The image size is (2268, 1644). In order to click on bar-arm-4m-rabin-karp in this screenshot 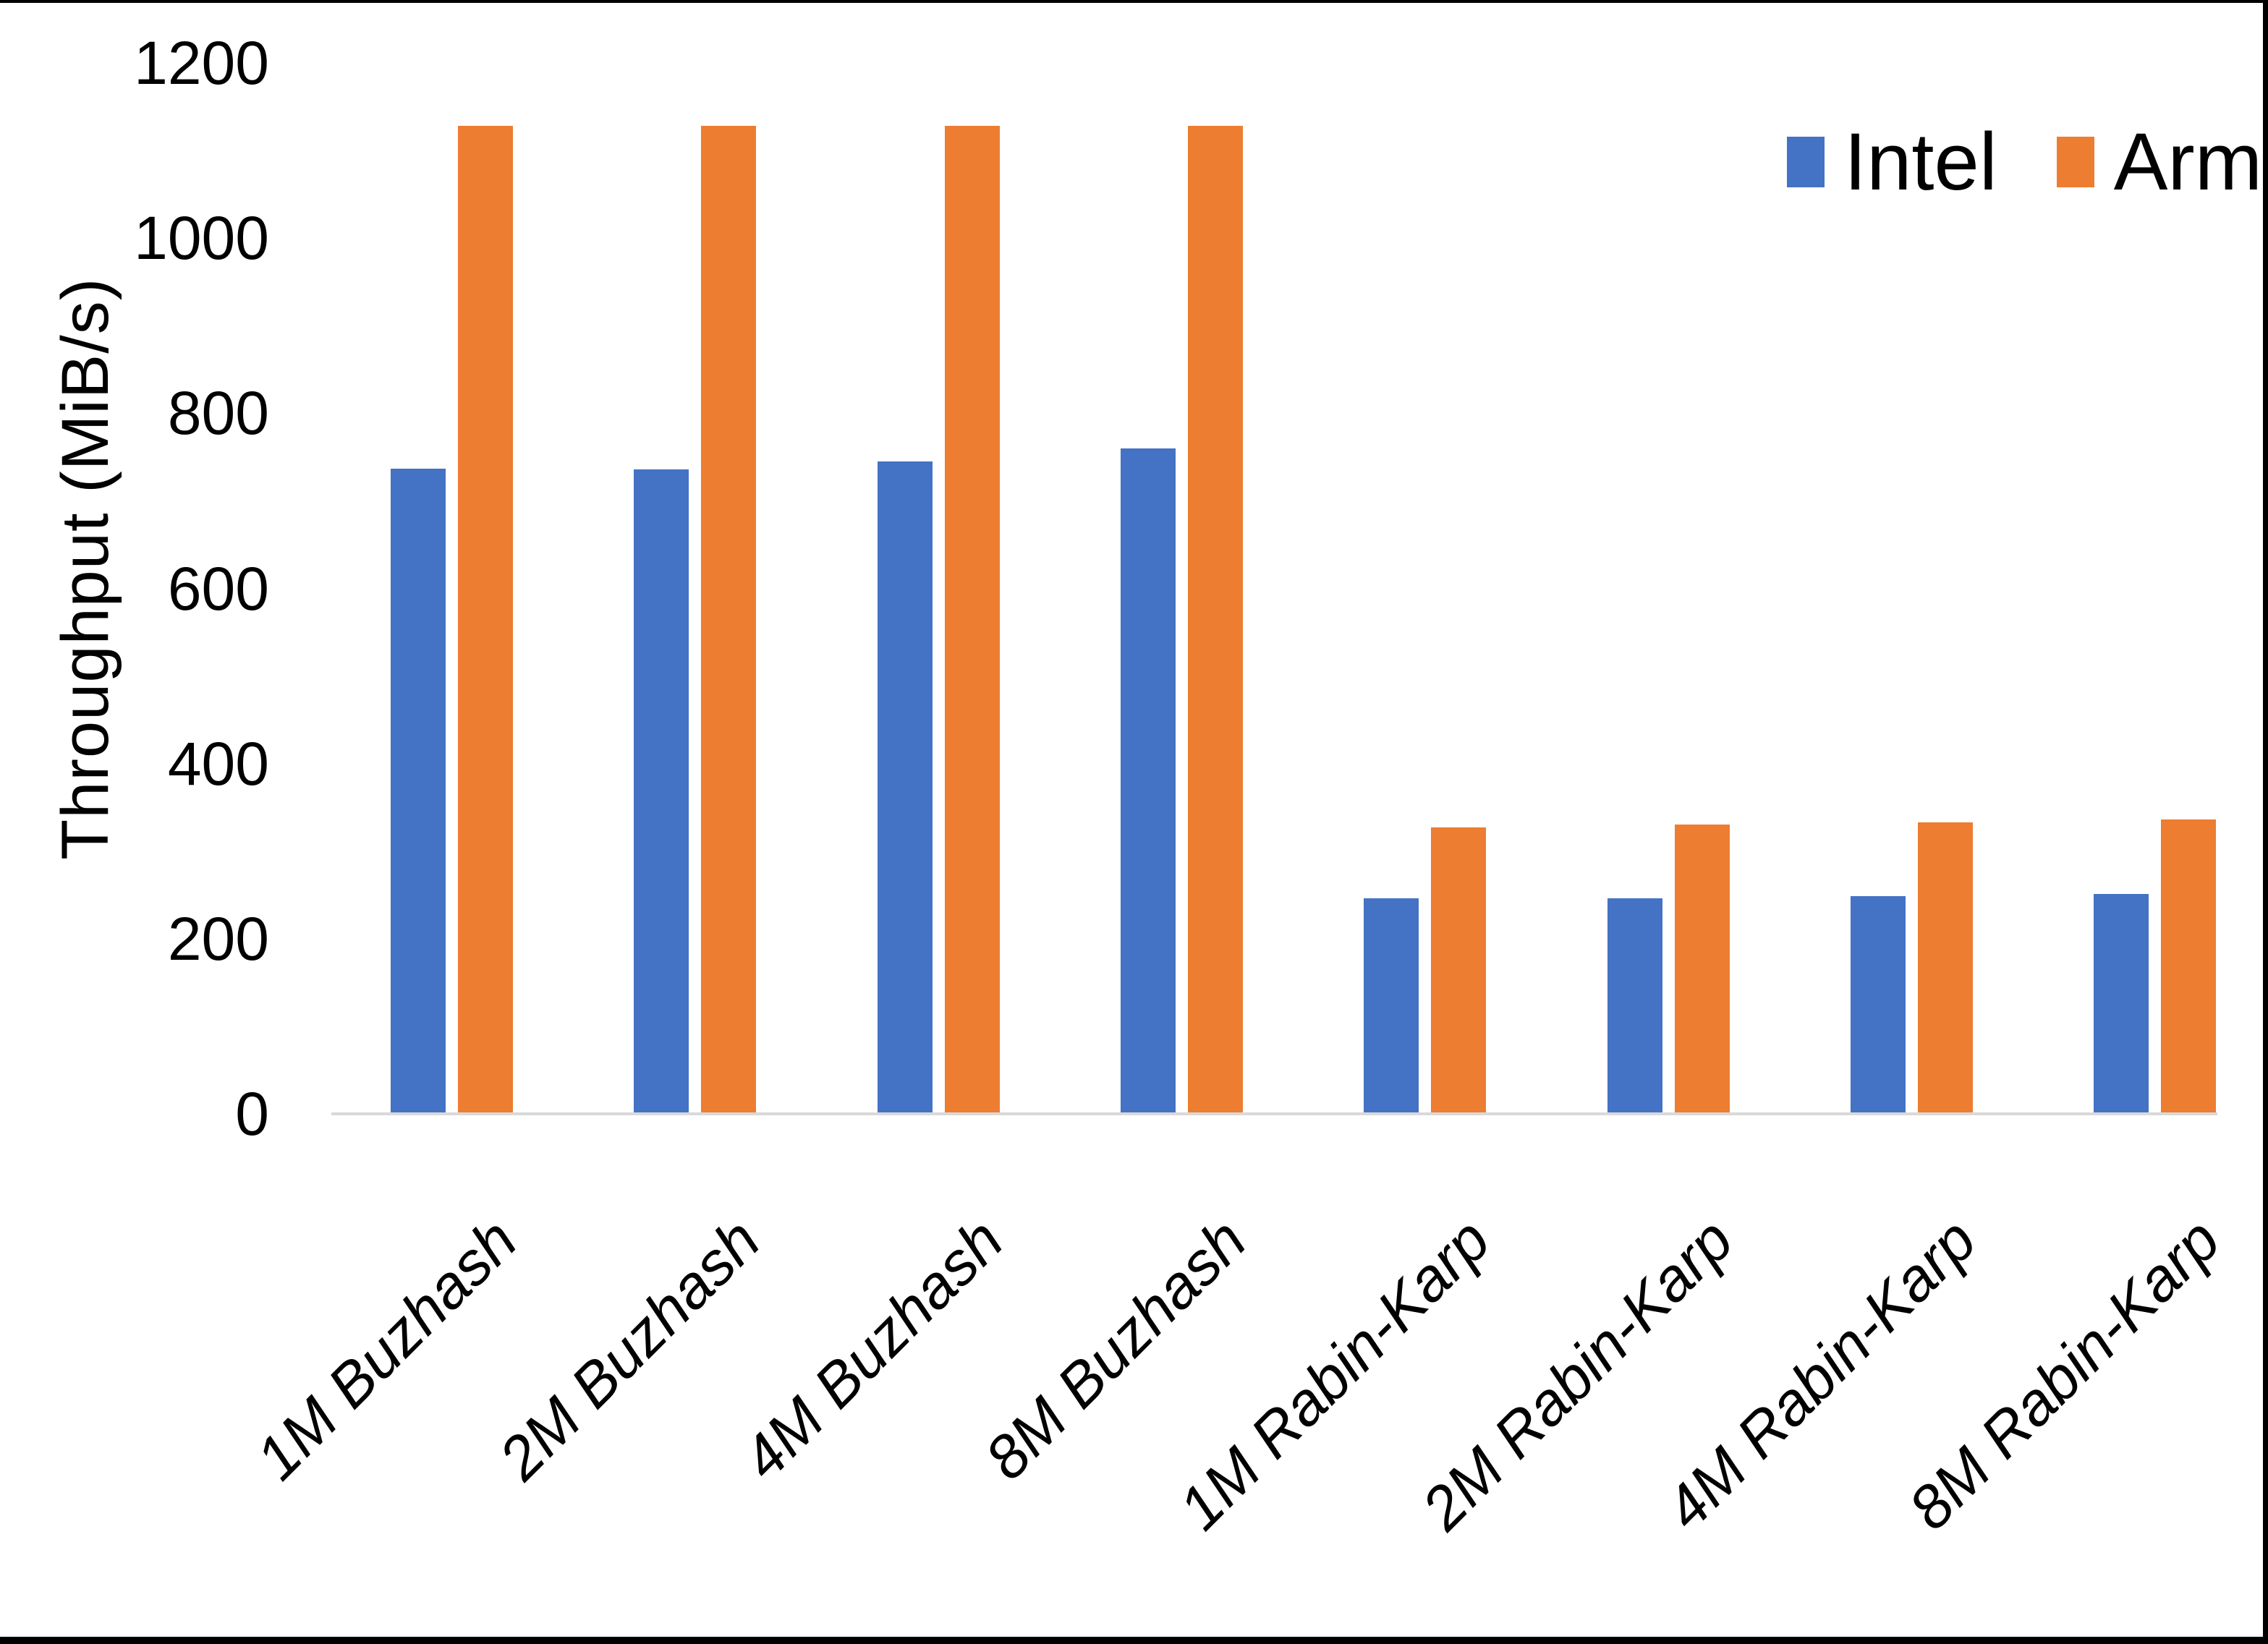, I will do `click(1945, 968)`.